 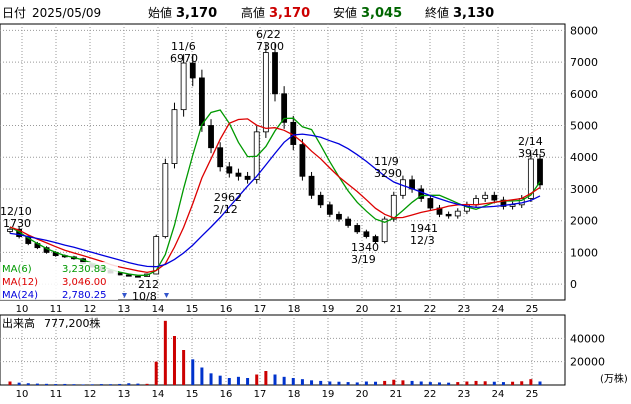 I want to click on price-tick-label: 0, so click(x=573, y=284).